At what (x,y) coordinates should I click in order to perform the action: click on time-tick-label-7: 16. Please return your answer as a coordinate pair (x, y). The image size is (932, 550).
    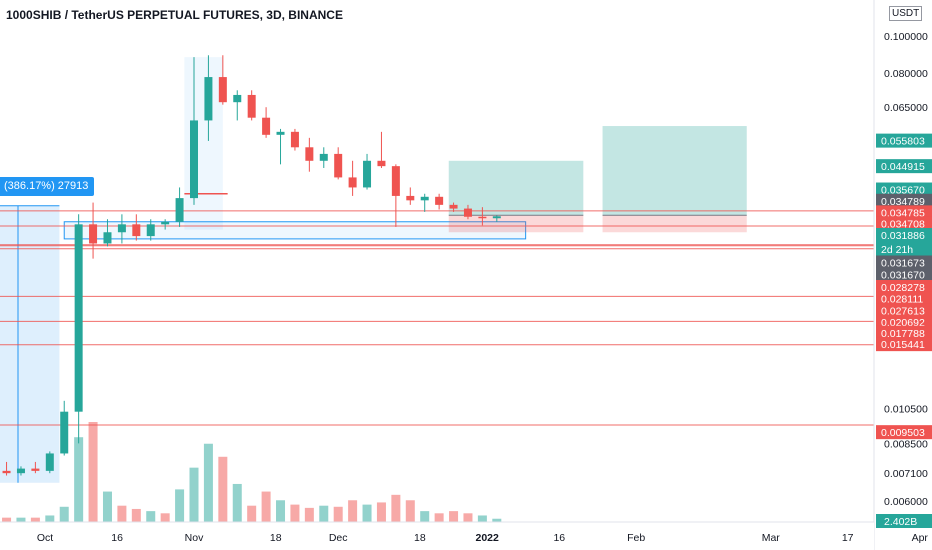
    Looking at the image, I should click on (559, 538).